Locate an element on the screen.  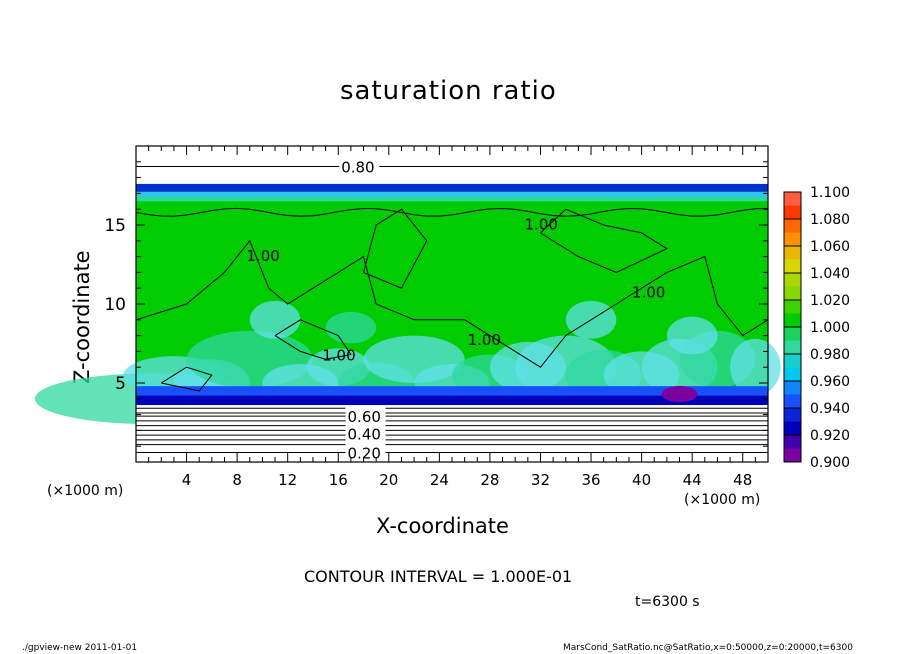
colorbar-label: 0.900 is located at coordinates (830, 463).